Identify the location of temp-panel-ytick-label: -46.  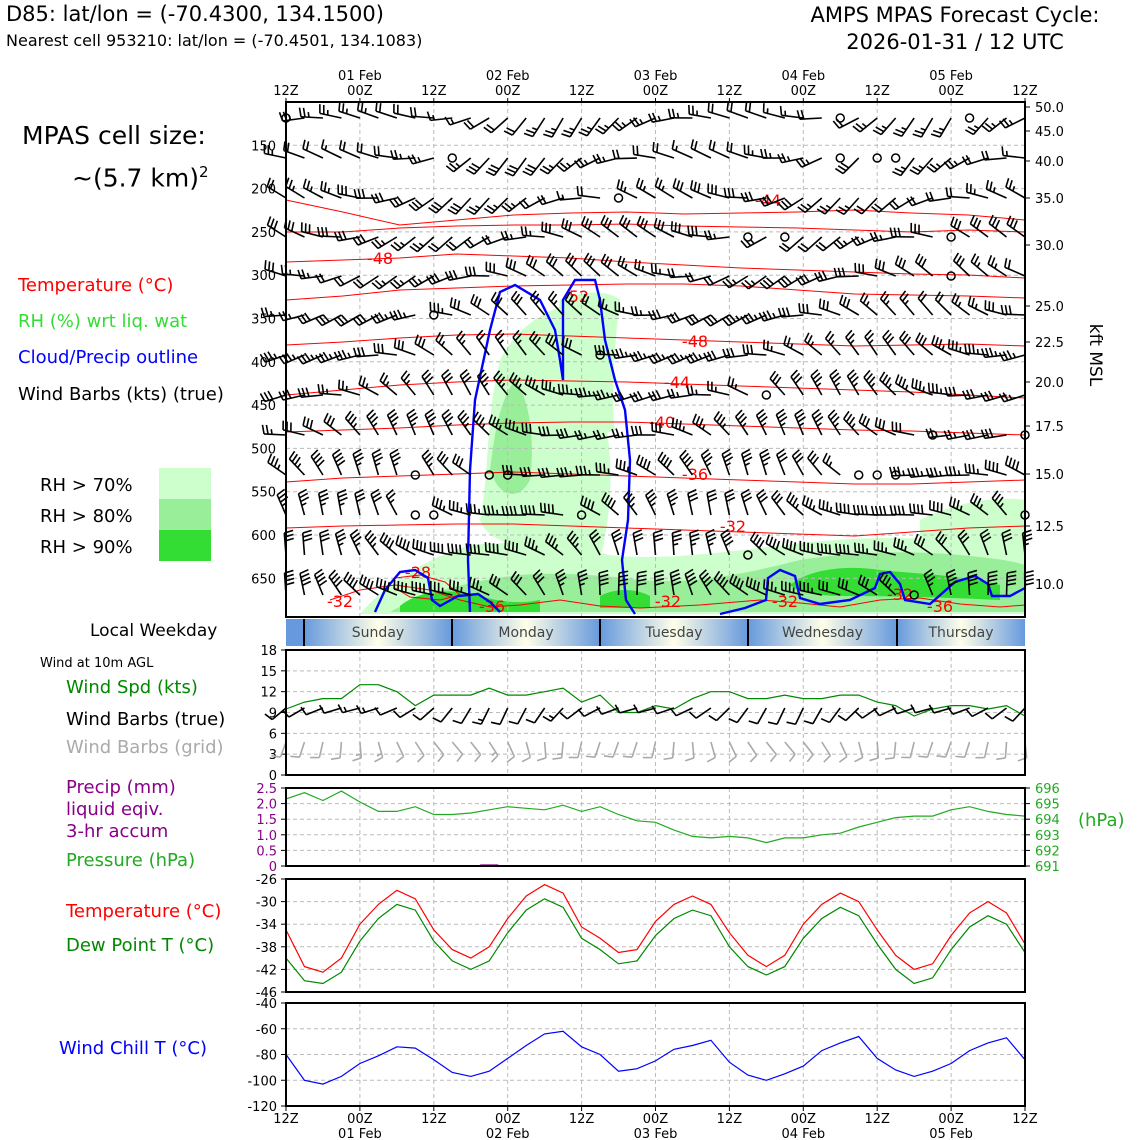
(266, 993).